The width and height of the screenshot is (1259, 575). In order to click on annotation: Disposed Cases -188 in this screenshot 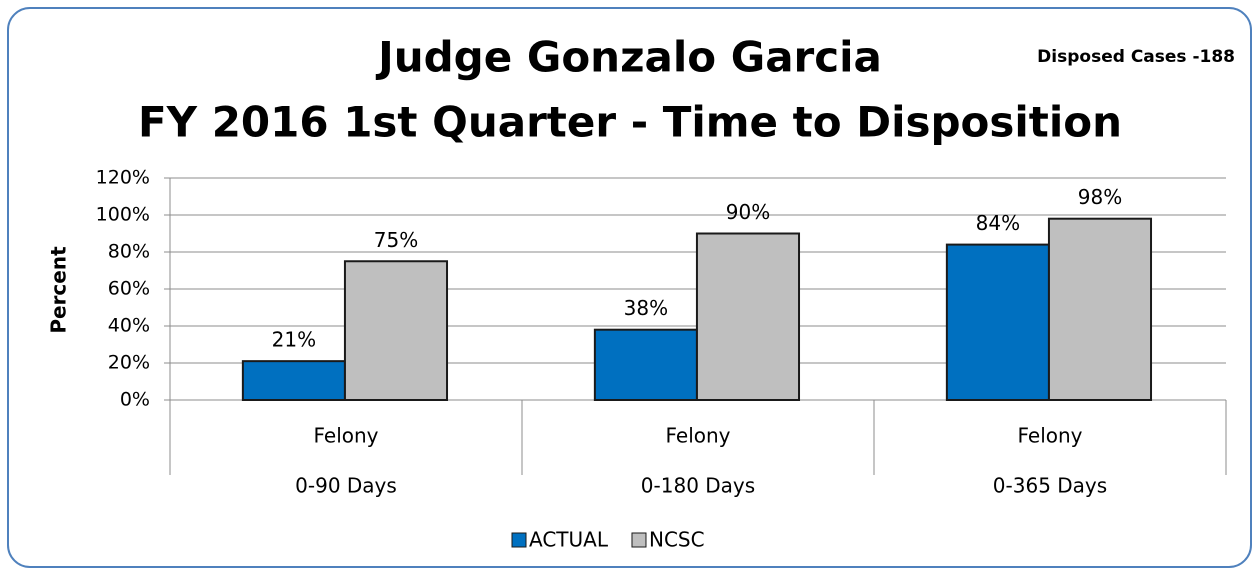, I will do `click(1136, 57)`.